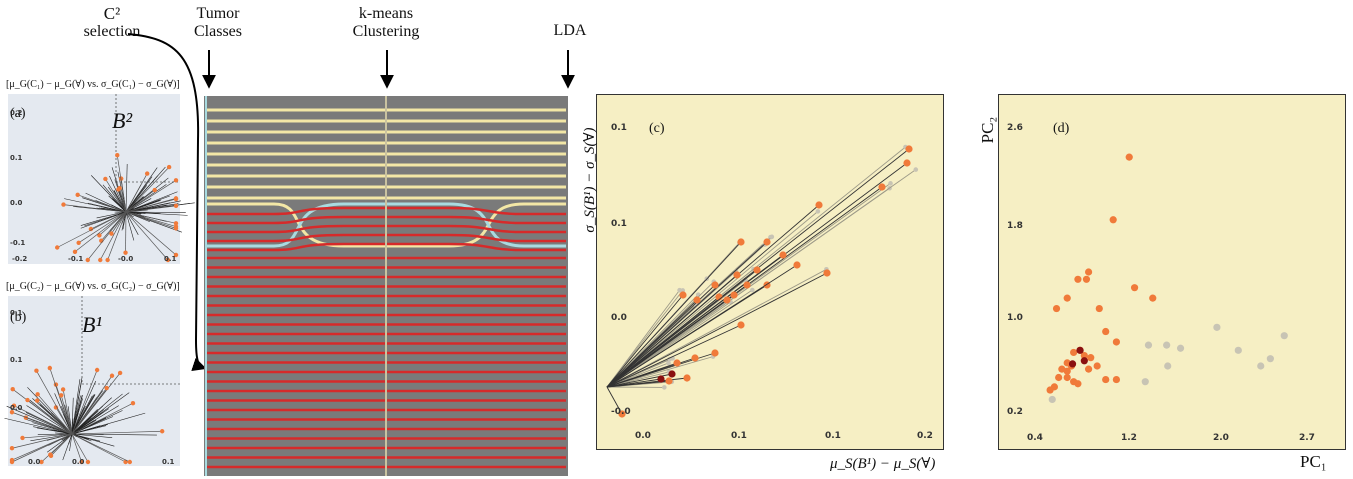 This screenshot has height=479, width=1353. Describe the element at coordinates (833, 436) in the screenshot. I see `c-xtick-2: 0.1` at that location.